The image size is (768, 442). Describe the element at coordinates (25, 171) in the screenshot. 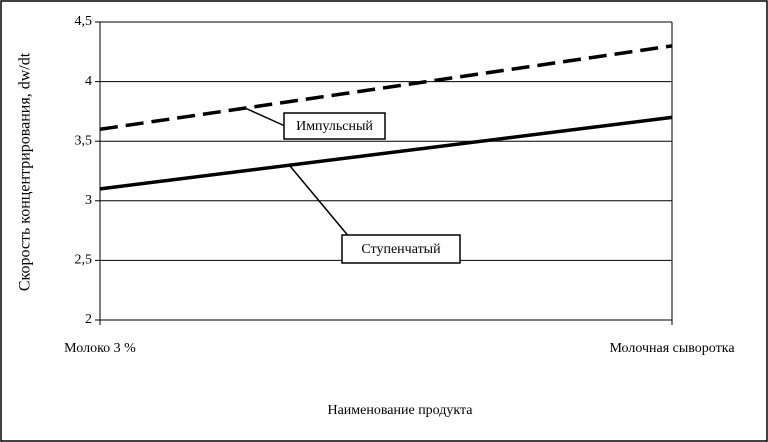

I see `y-axis-title: Скорость концентрирования, dw/dt` at that location.